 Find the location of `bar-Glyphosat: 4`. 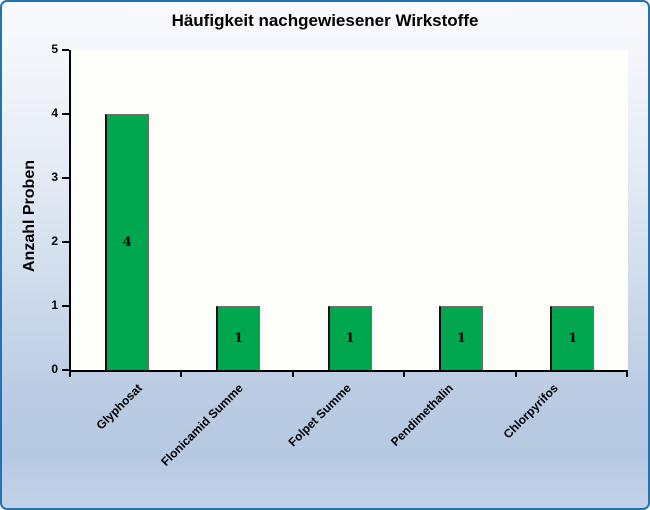

bar-Glyphosat: 4 is located at coordinates (126, 242).